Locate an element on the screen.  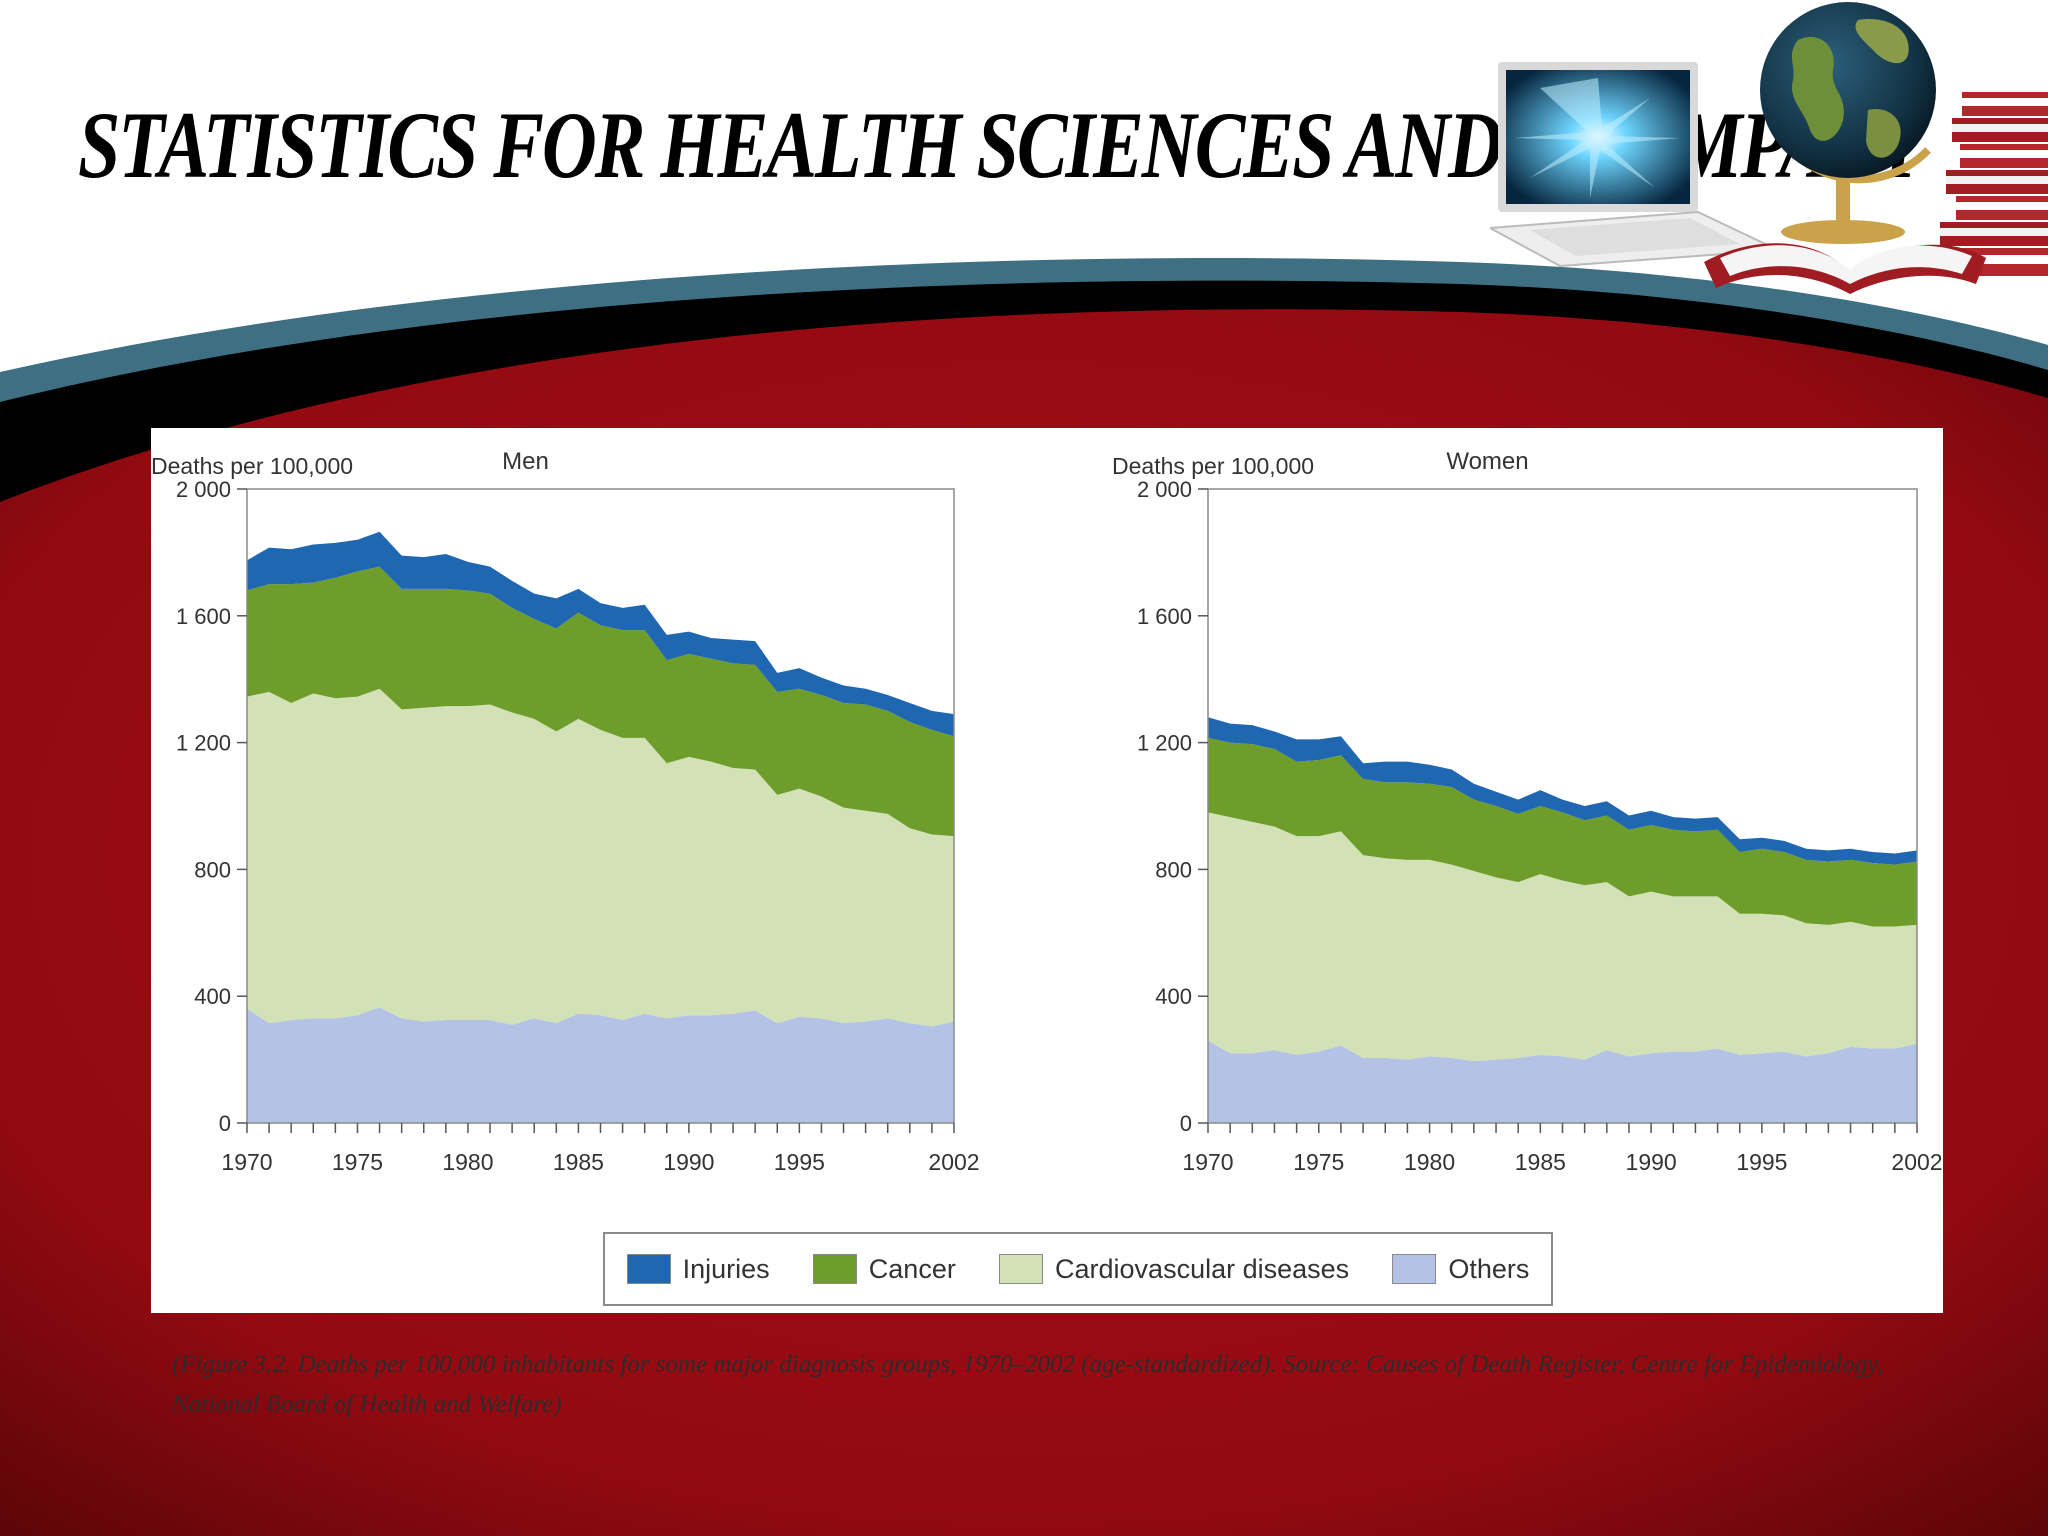
women-area-cardiovascular is located at coordinates (1562, 937).